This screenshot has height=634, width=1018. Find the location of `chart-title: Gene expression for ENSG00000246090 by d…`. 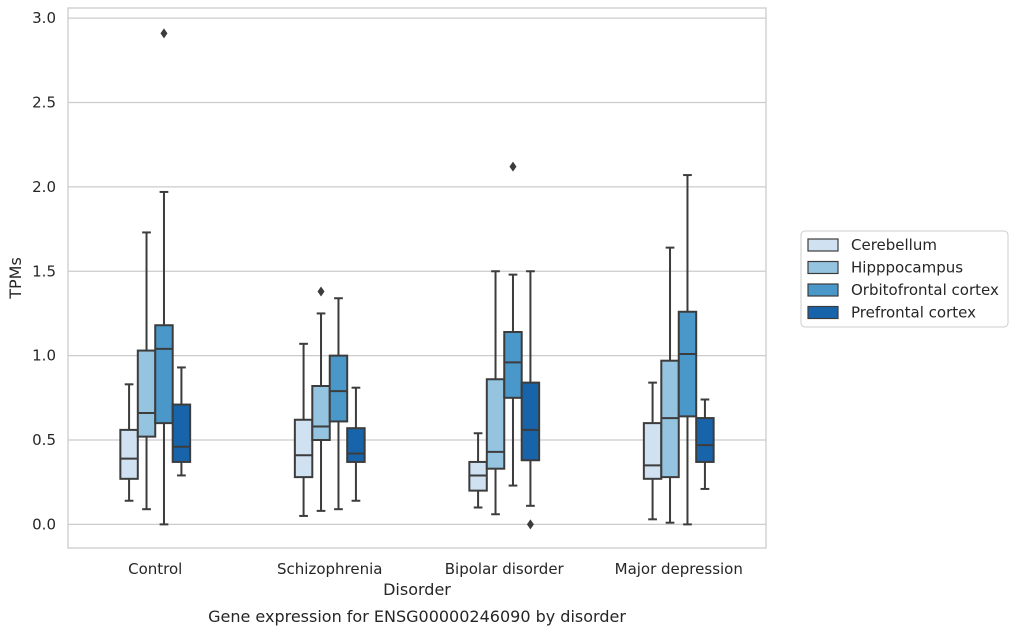

chart-title: Gene expression for ENSG00000246090 by d… is located at coordinates (417, 616).